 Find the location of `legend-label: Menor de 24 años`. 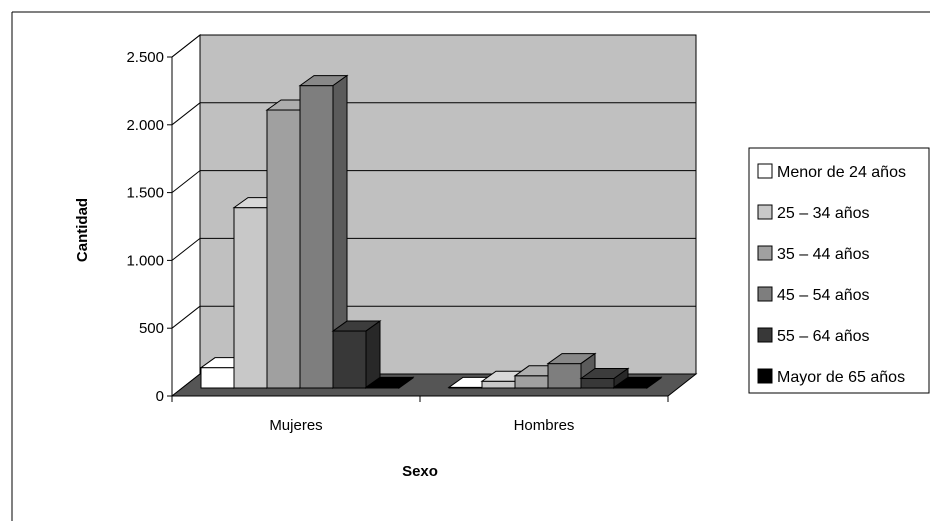

legend-label: Menor de 24 años is located at coordinates (841, 172).